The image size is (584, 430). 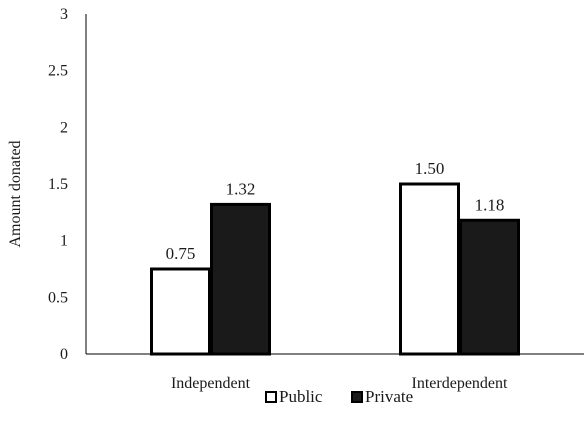 I want to click on y-tick-label: 0, so click(x=64, y=354).